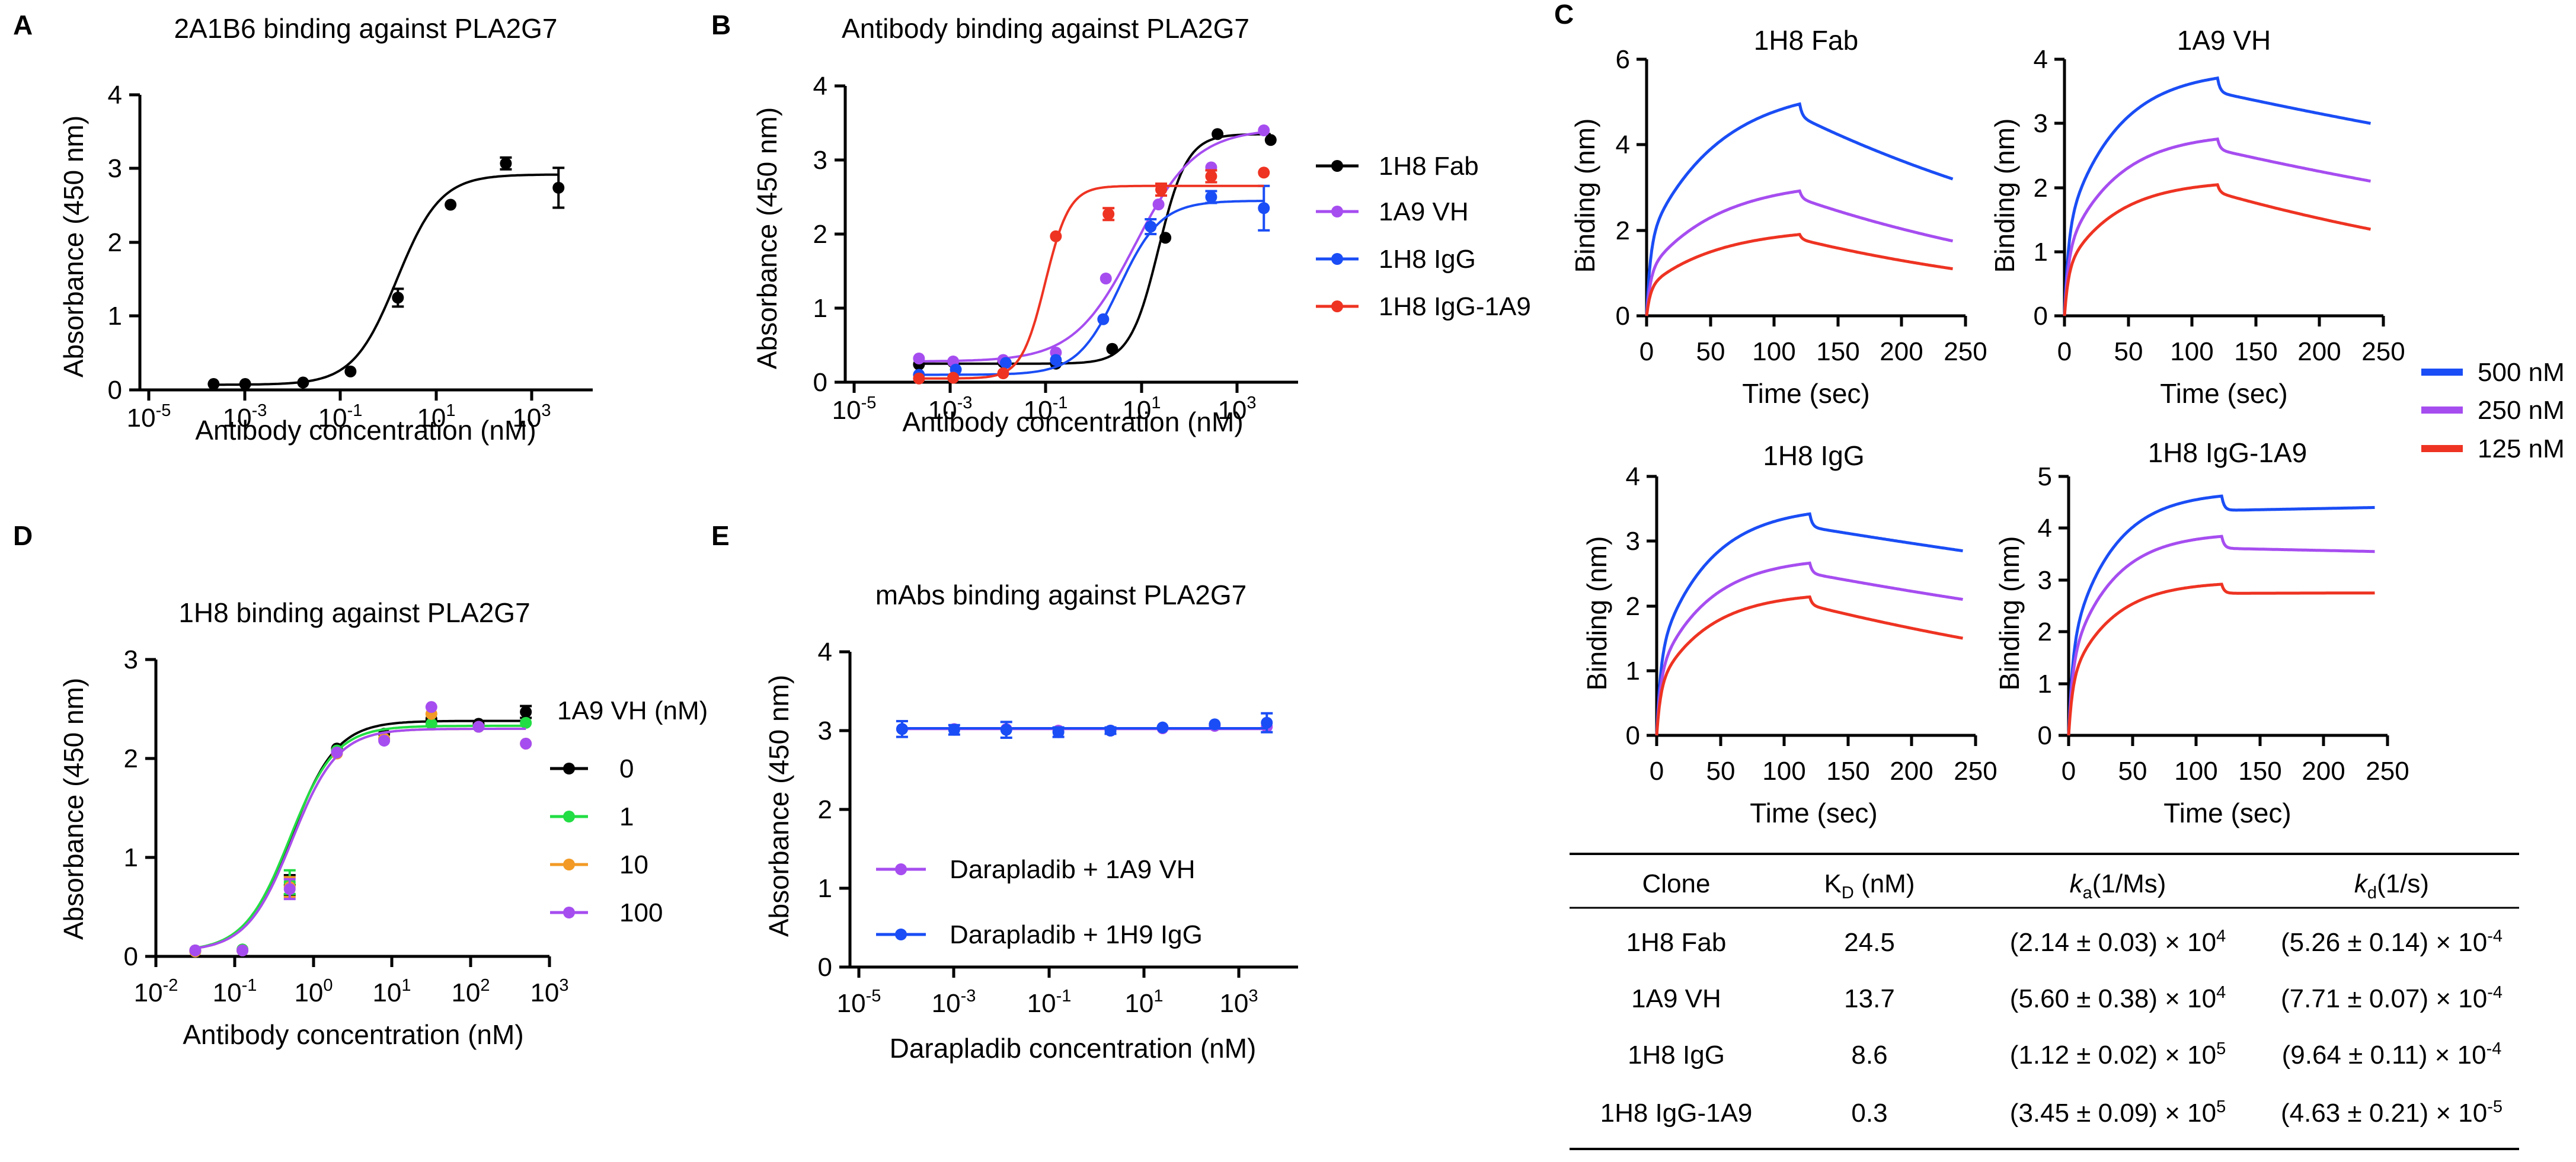 This screenshot has height=1162, width=2576. I want to click on subplot-x-tick-label: 50, so click(1721, 772).